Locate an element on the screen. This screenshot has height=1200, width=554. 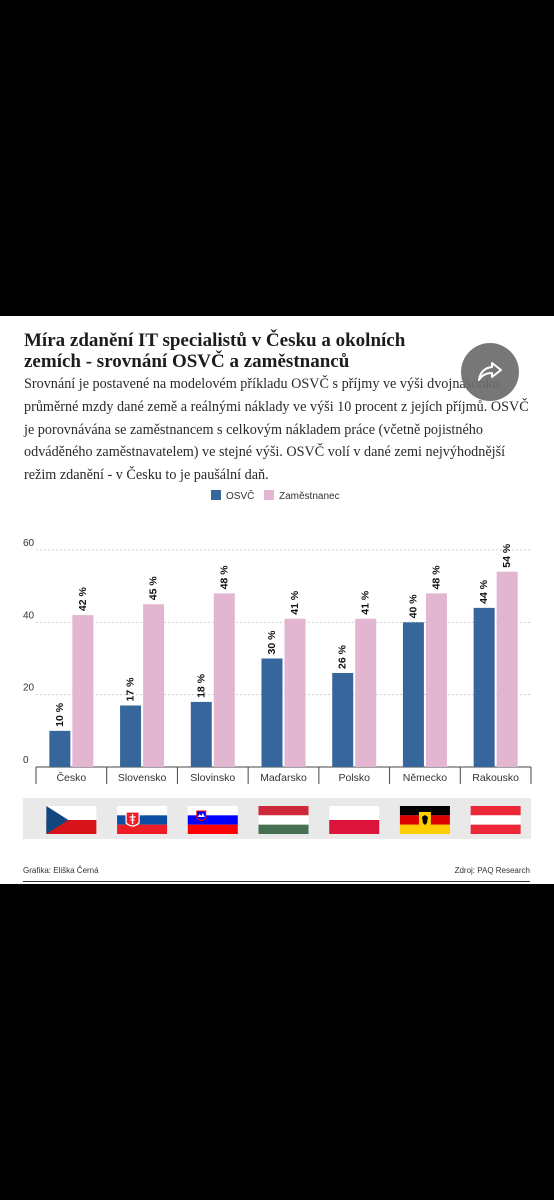
pl-flag-icon is located at coordinates (354, 820).